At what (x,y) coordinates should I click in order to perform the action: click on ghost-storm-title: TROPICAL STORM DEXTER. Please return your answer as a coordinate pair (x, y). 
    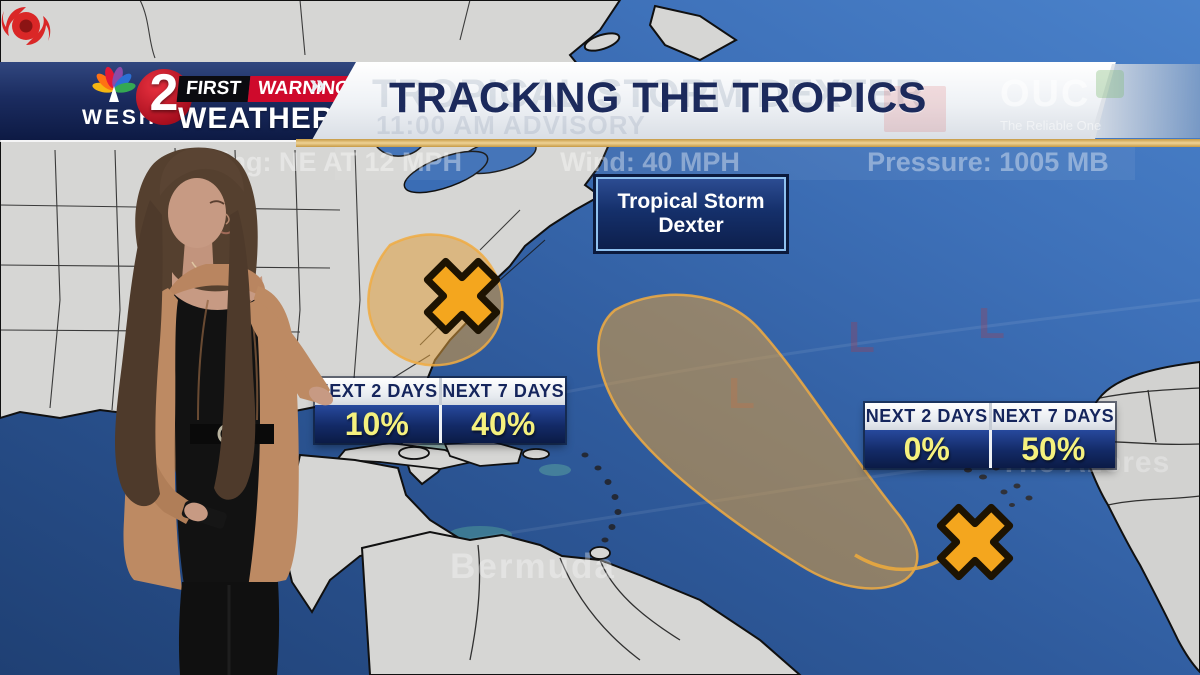
    Looking at the image, I should click on (648, 94).